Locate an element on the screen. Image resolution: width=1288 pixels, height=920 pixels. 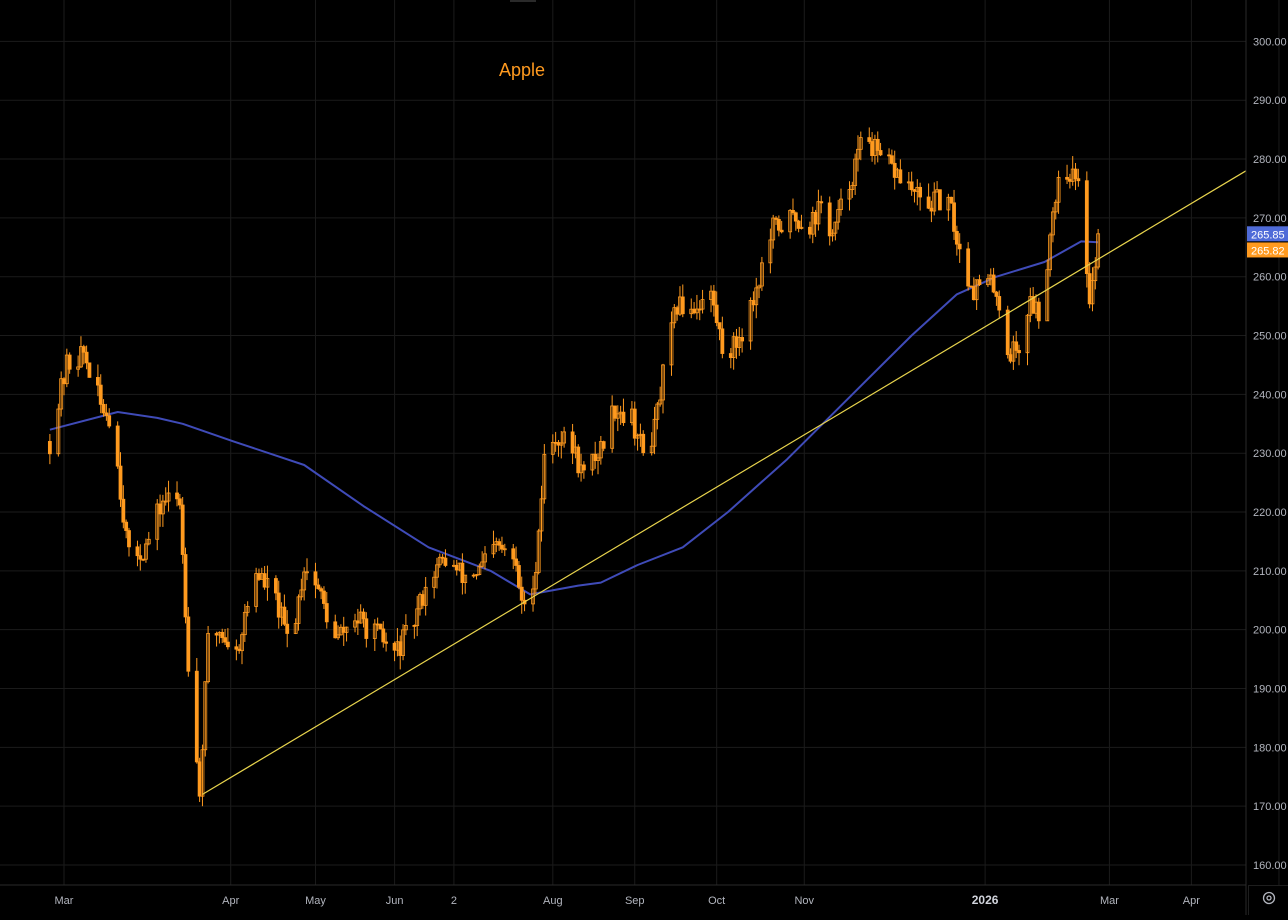
price-tag-label: 265.85 is located at coordinates (1268, 235).